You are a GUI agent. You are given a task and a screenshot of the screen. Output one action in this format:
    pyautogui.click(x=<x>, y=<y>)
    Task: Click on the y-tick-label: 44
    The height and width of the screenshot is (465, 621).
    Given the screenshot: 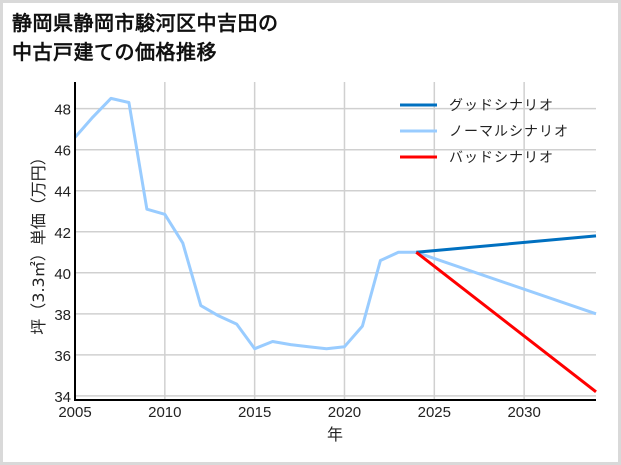 What is the action you would take?
    pyautogui.click(x=62, y=192)
    